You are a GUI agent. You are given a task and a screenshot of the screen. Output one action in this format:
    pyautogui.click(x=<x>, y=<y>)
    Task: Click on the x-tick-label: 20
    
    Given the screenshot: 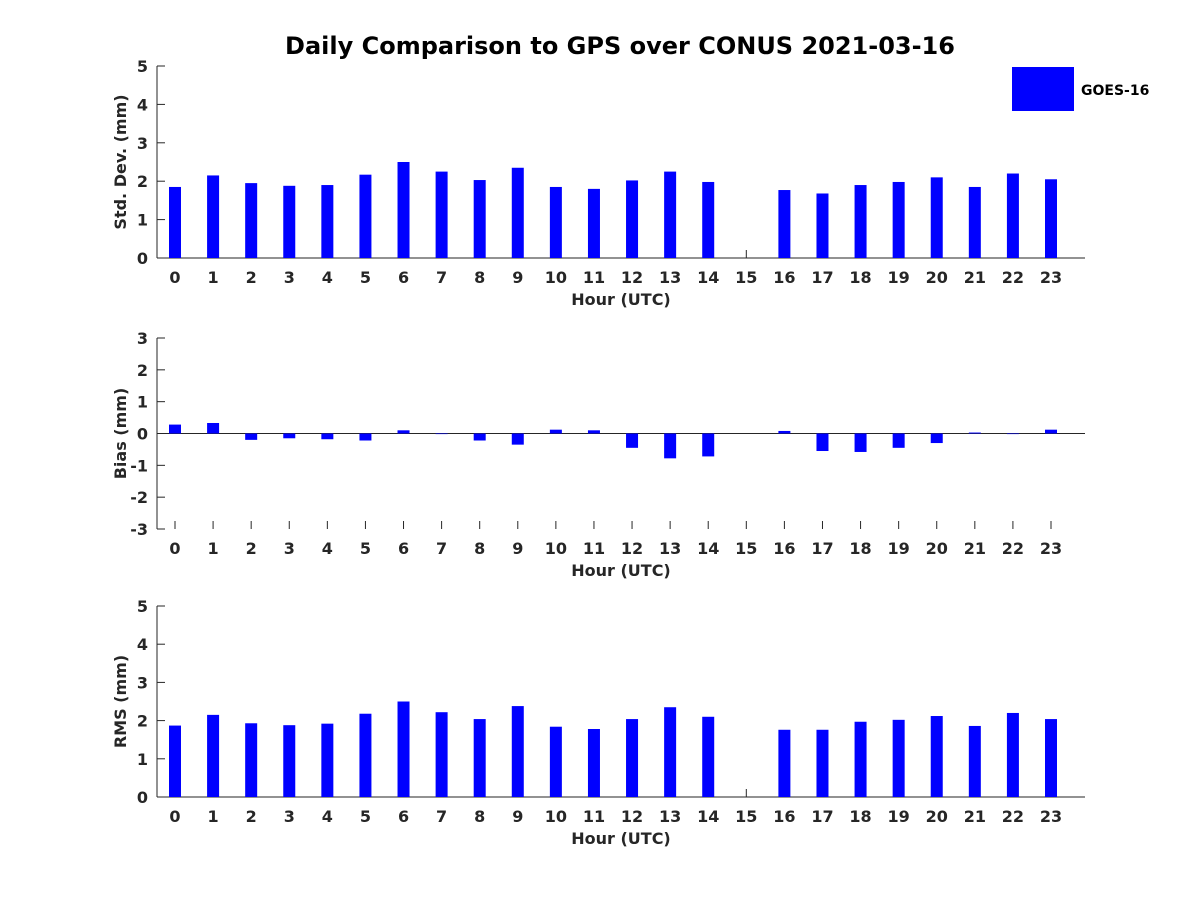 What is the action you would take?
    pyautogui.click(x=937, y=548)
    